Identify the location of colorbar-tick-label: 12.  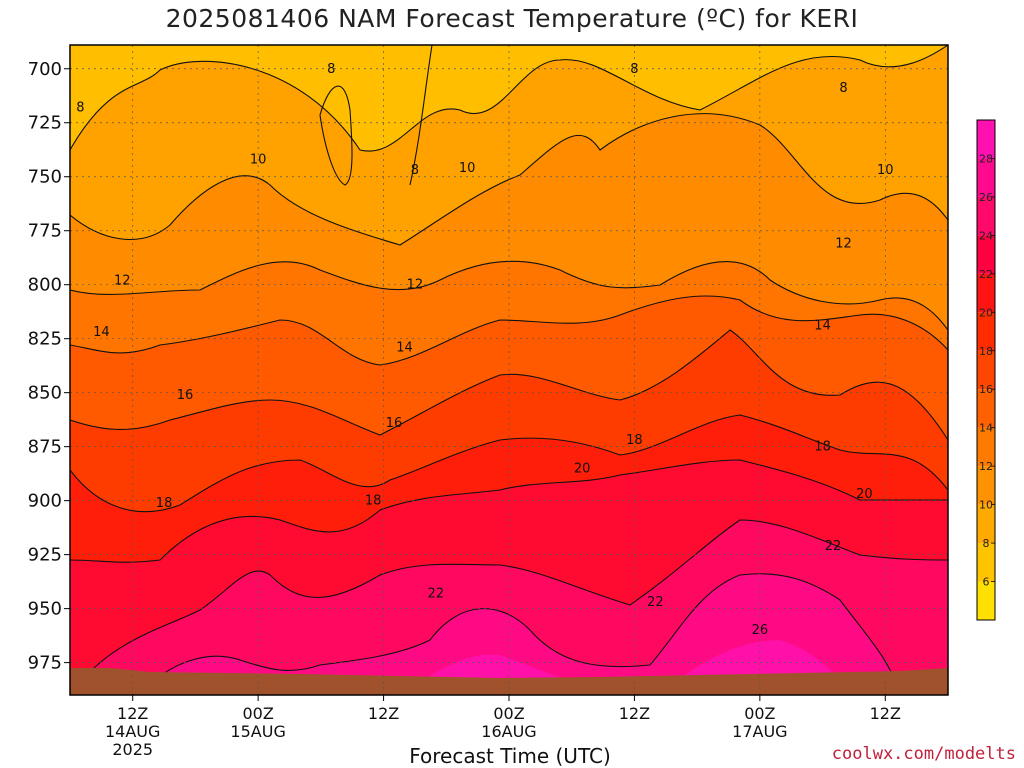
(986, 466).